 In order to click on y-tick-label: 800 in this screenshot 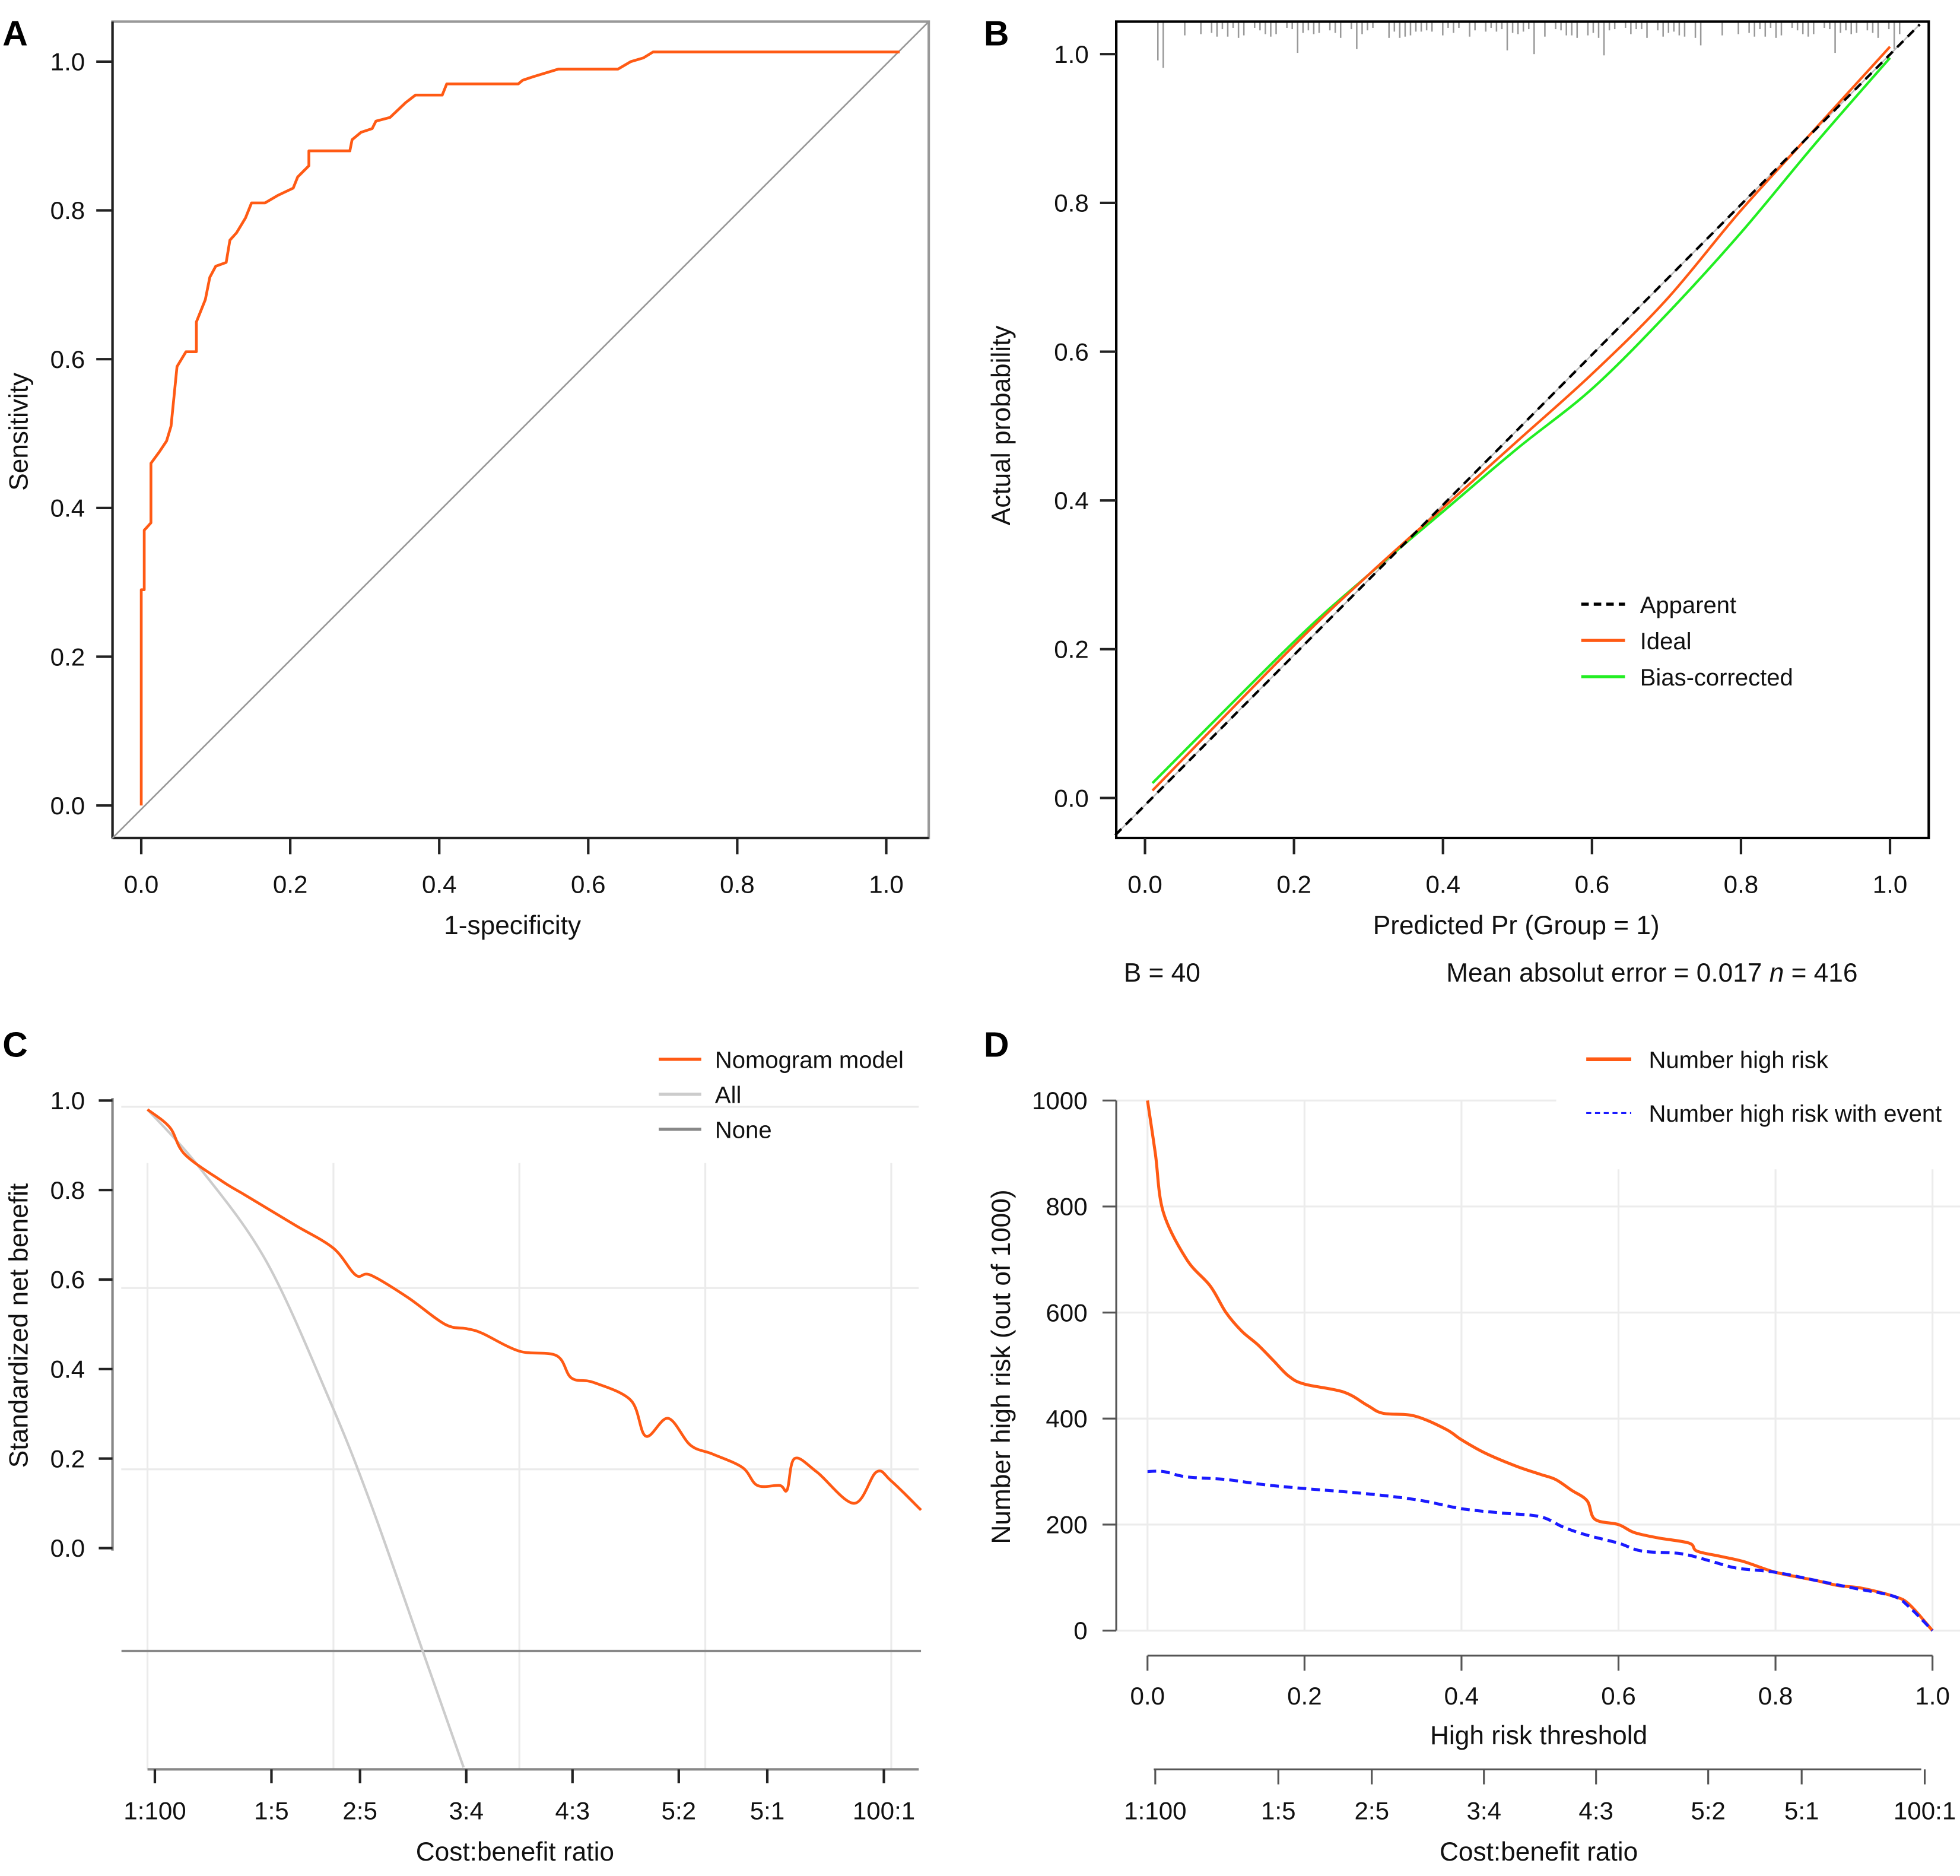, I will do `click(1066, 1207)`.